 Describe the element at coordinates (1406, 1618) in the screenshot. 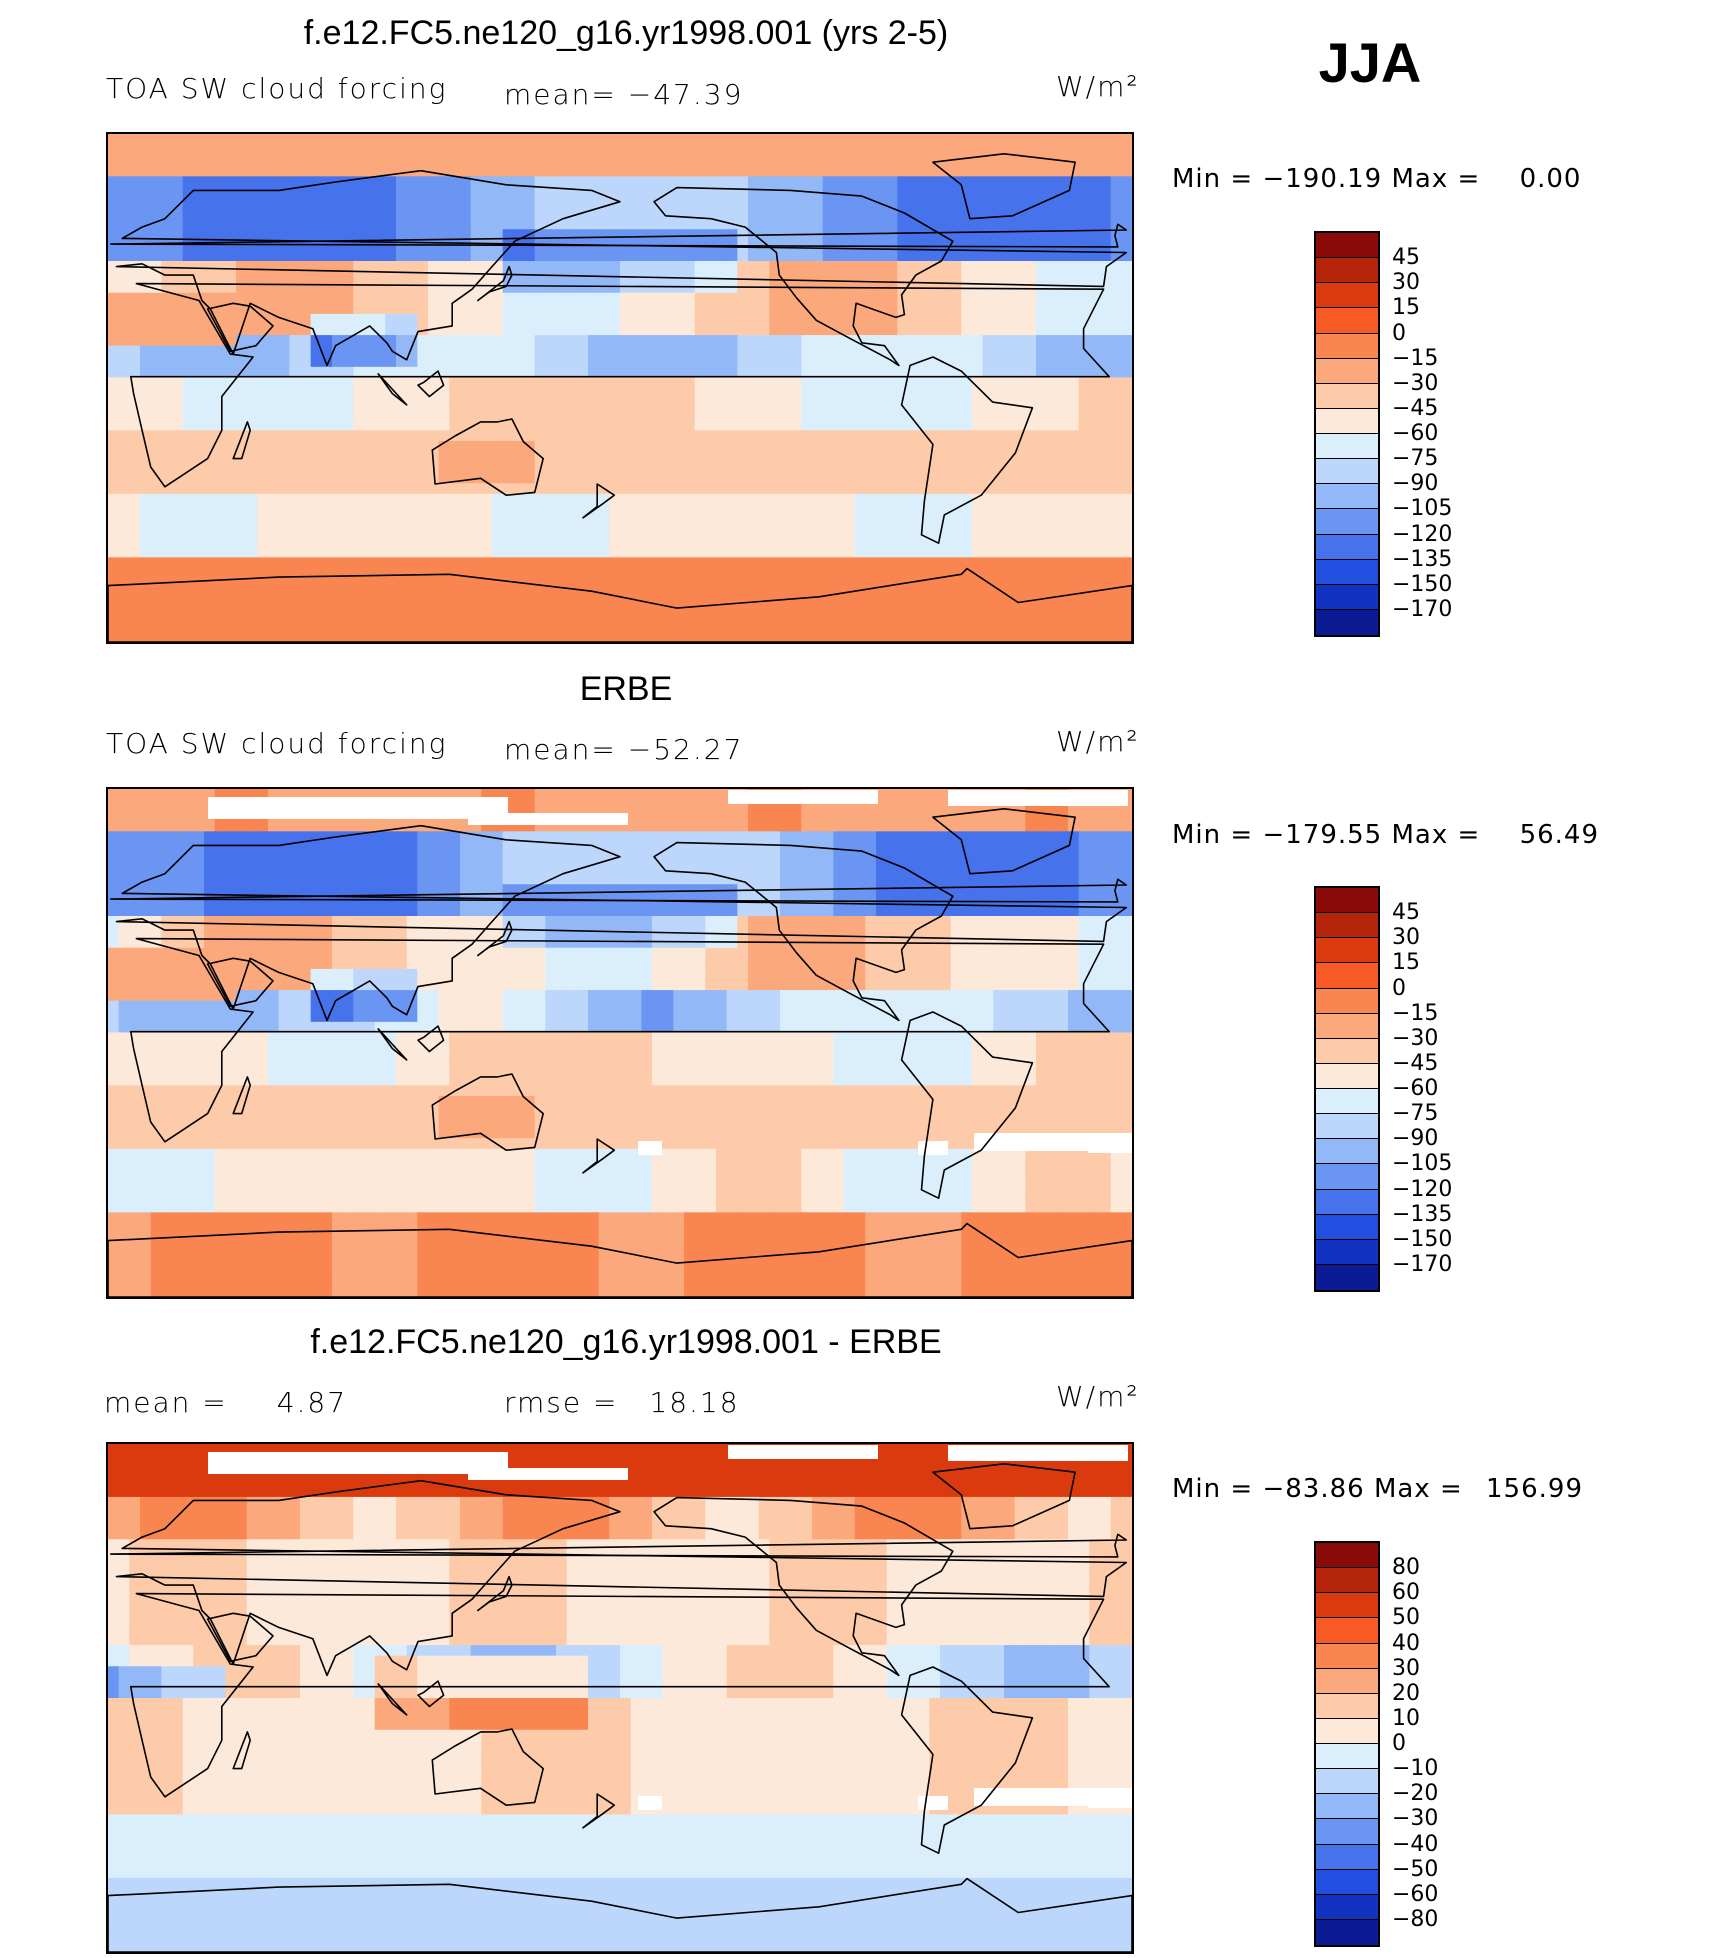

I see `colorbar-tick-label: 50` at that location.